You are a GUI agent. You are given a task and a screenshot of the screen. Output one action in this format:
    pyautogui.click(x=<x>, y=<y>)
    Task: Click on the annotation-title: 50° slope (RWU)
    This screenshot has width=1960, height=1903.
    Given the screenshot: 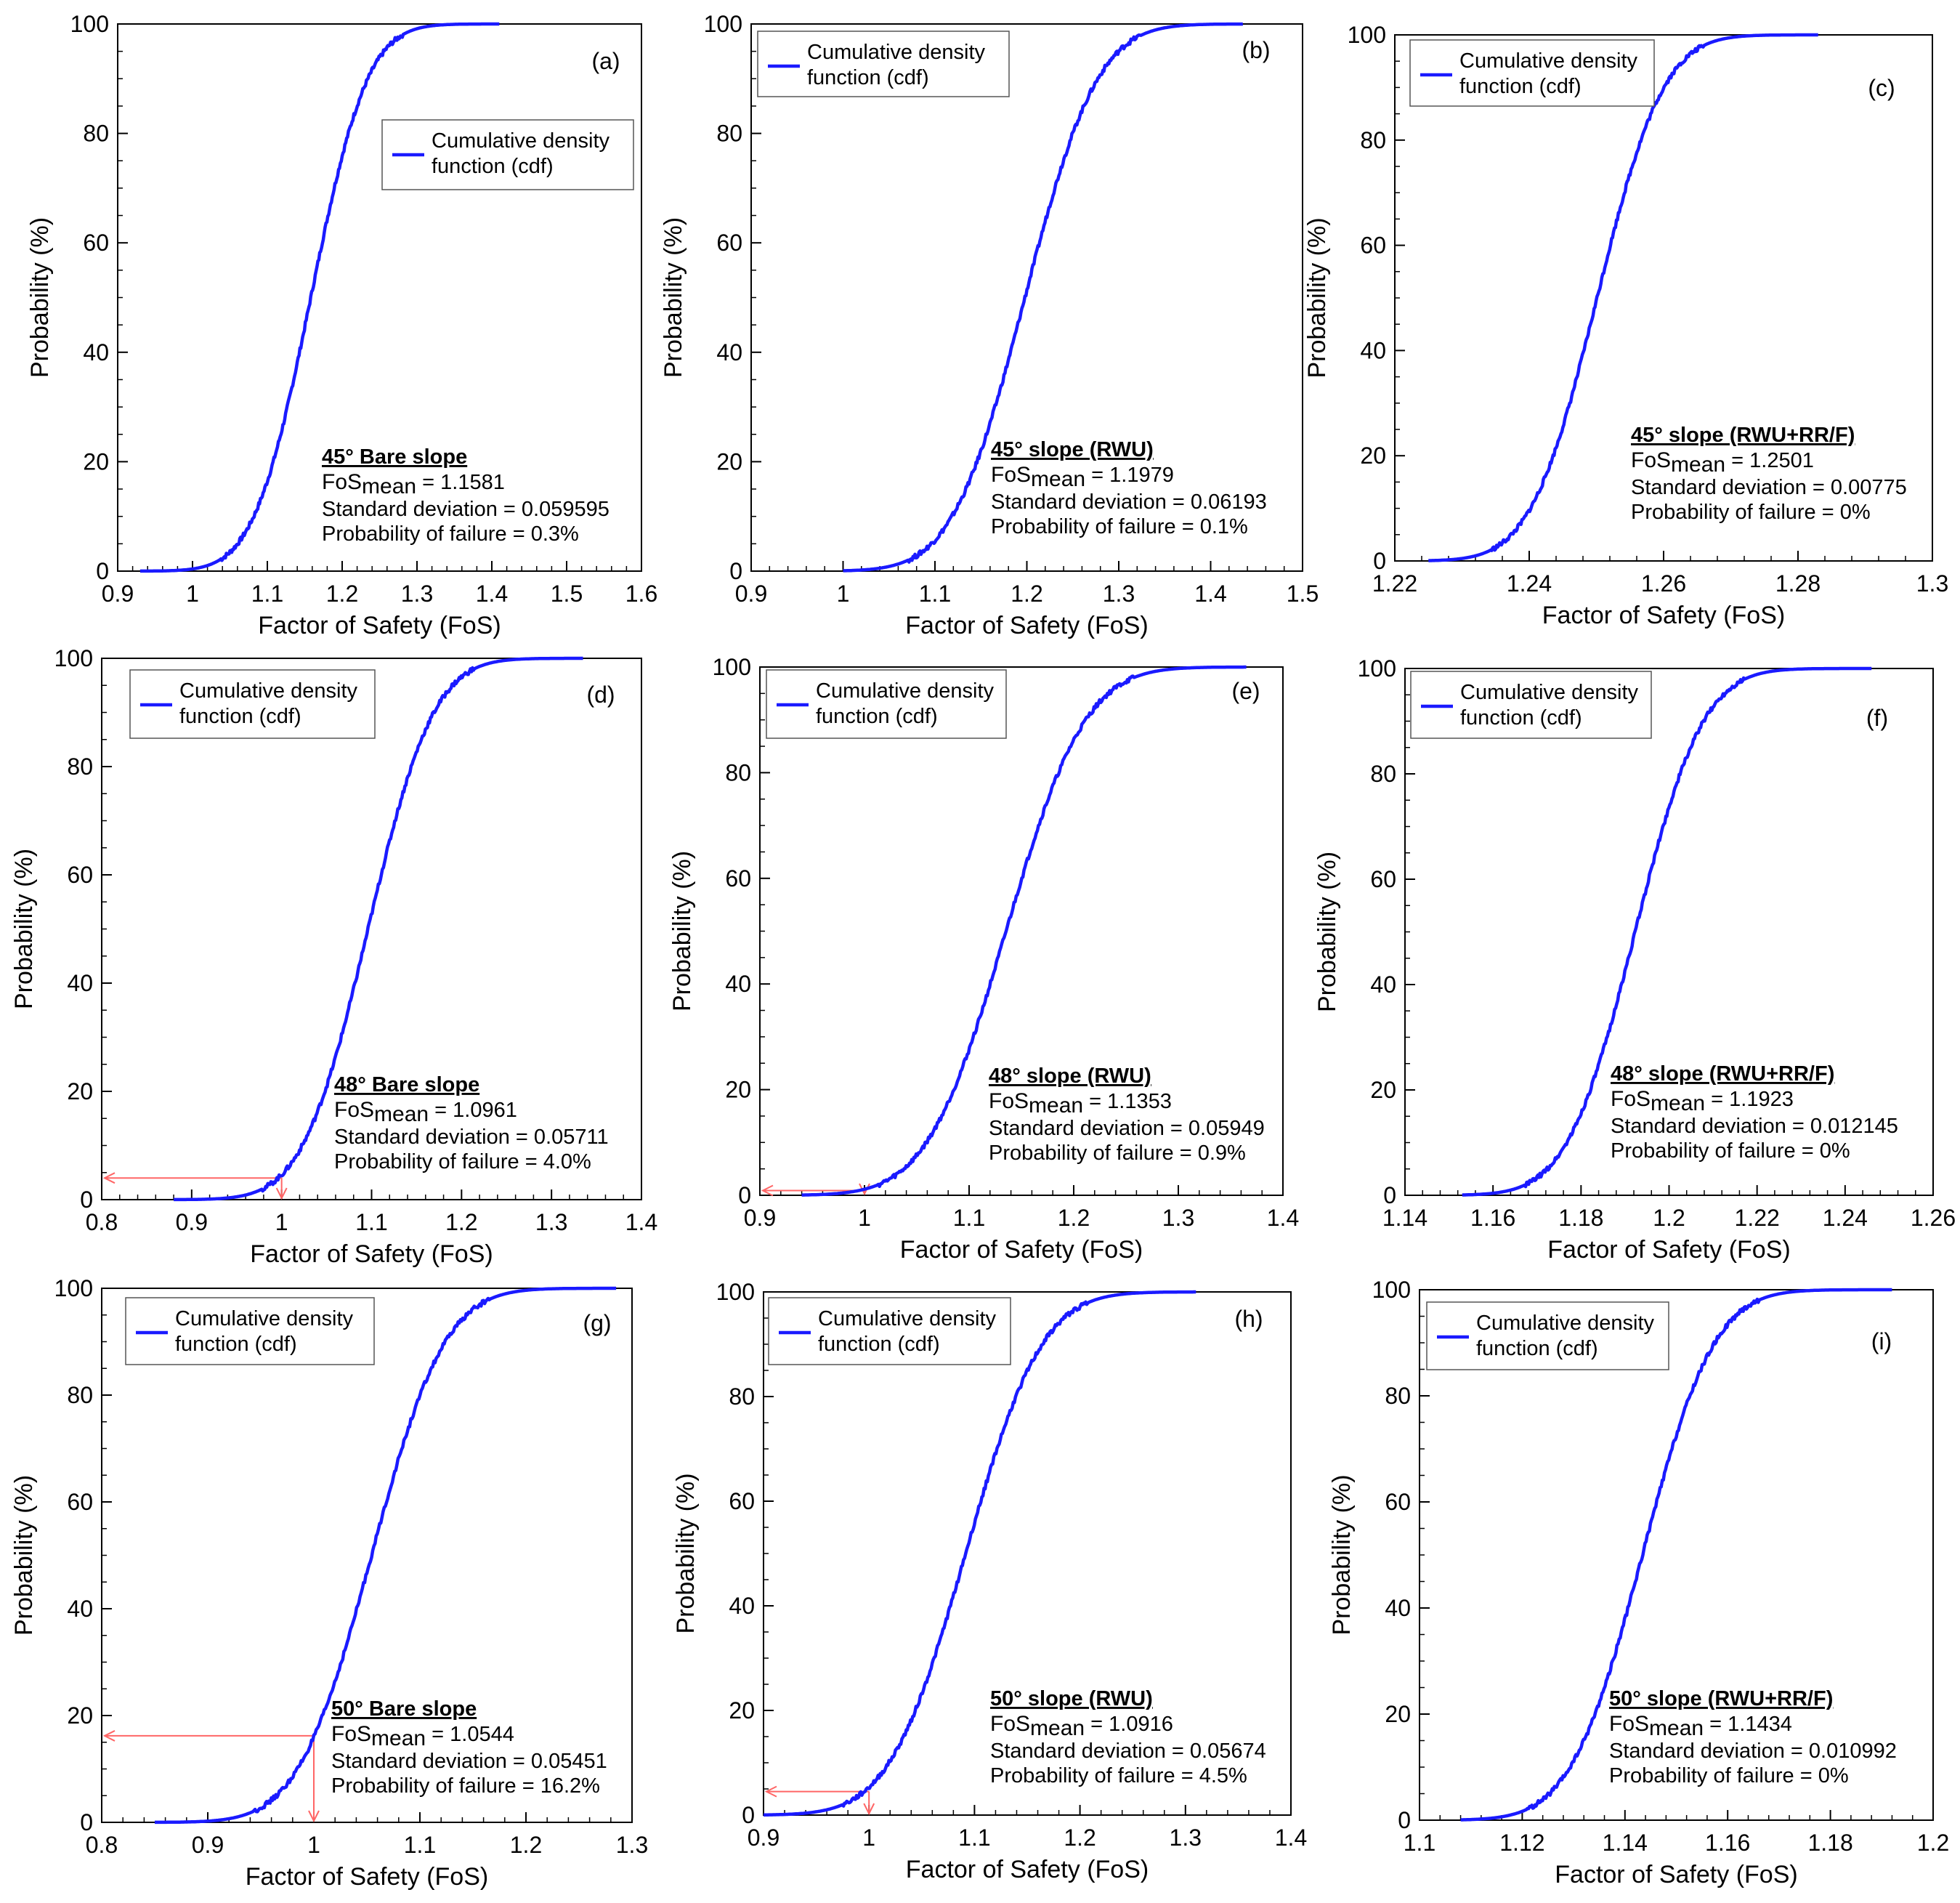 What is the action you would take?
    pyautogui.click(x=1071, y=1698)
    